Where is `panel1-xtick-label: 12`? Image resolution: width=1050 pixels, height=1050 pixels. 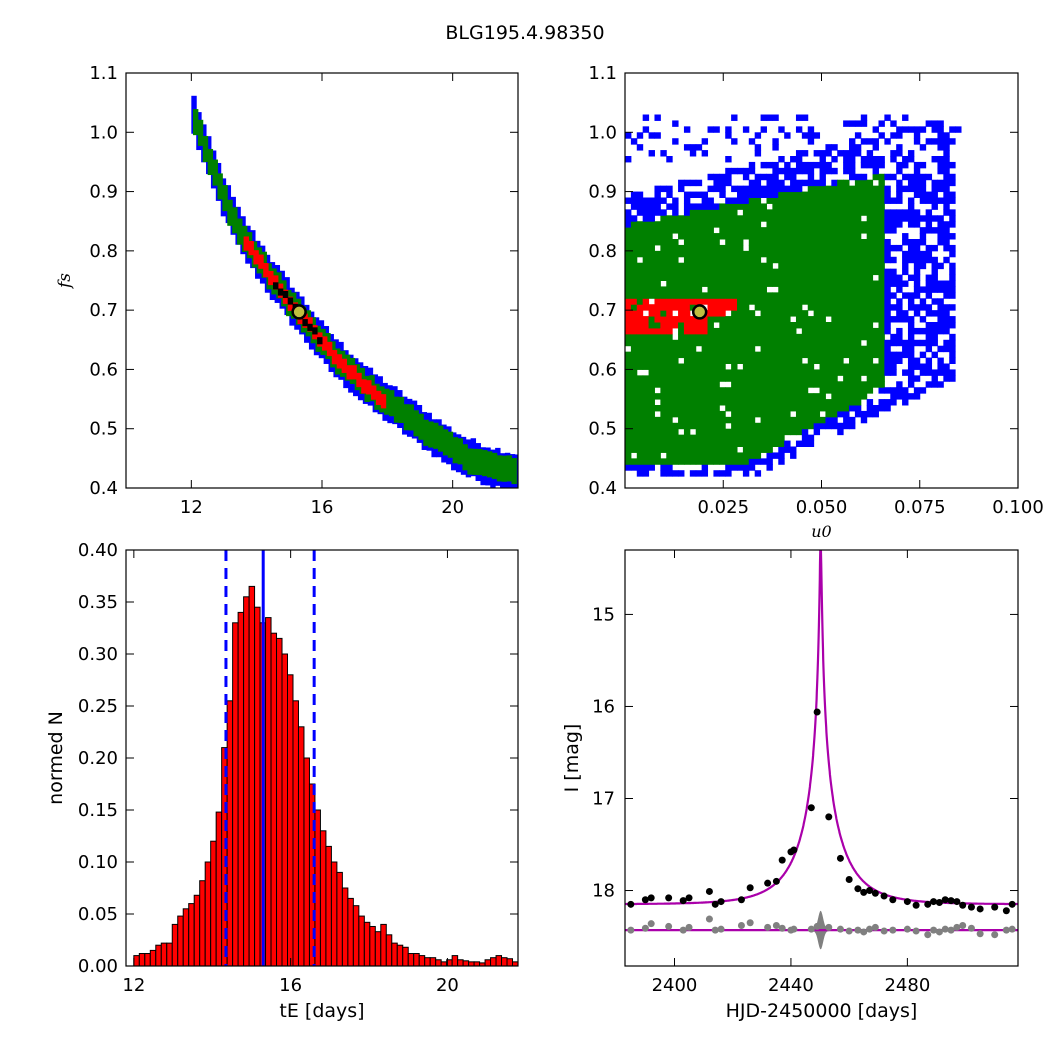
panel1-xtick-label: 12 is located at coordinates (191, 507).